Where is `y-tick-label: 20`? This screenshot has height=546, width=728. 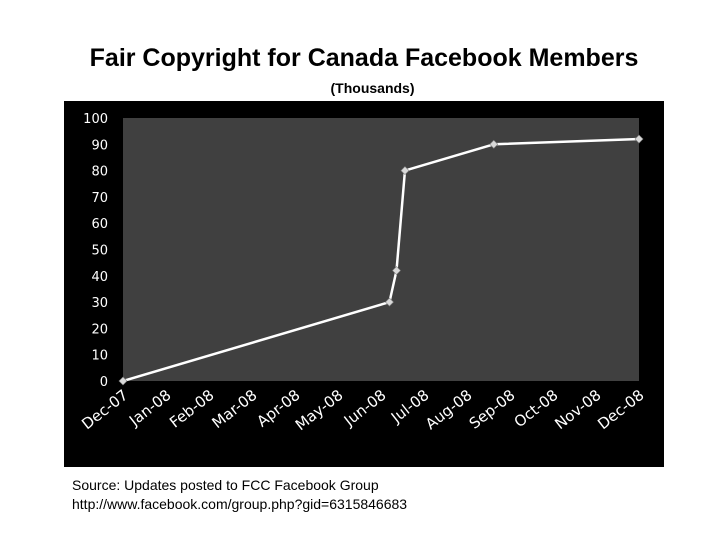
y-tick-label: 20 is located at coordinates (99, 329).